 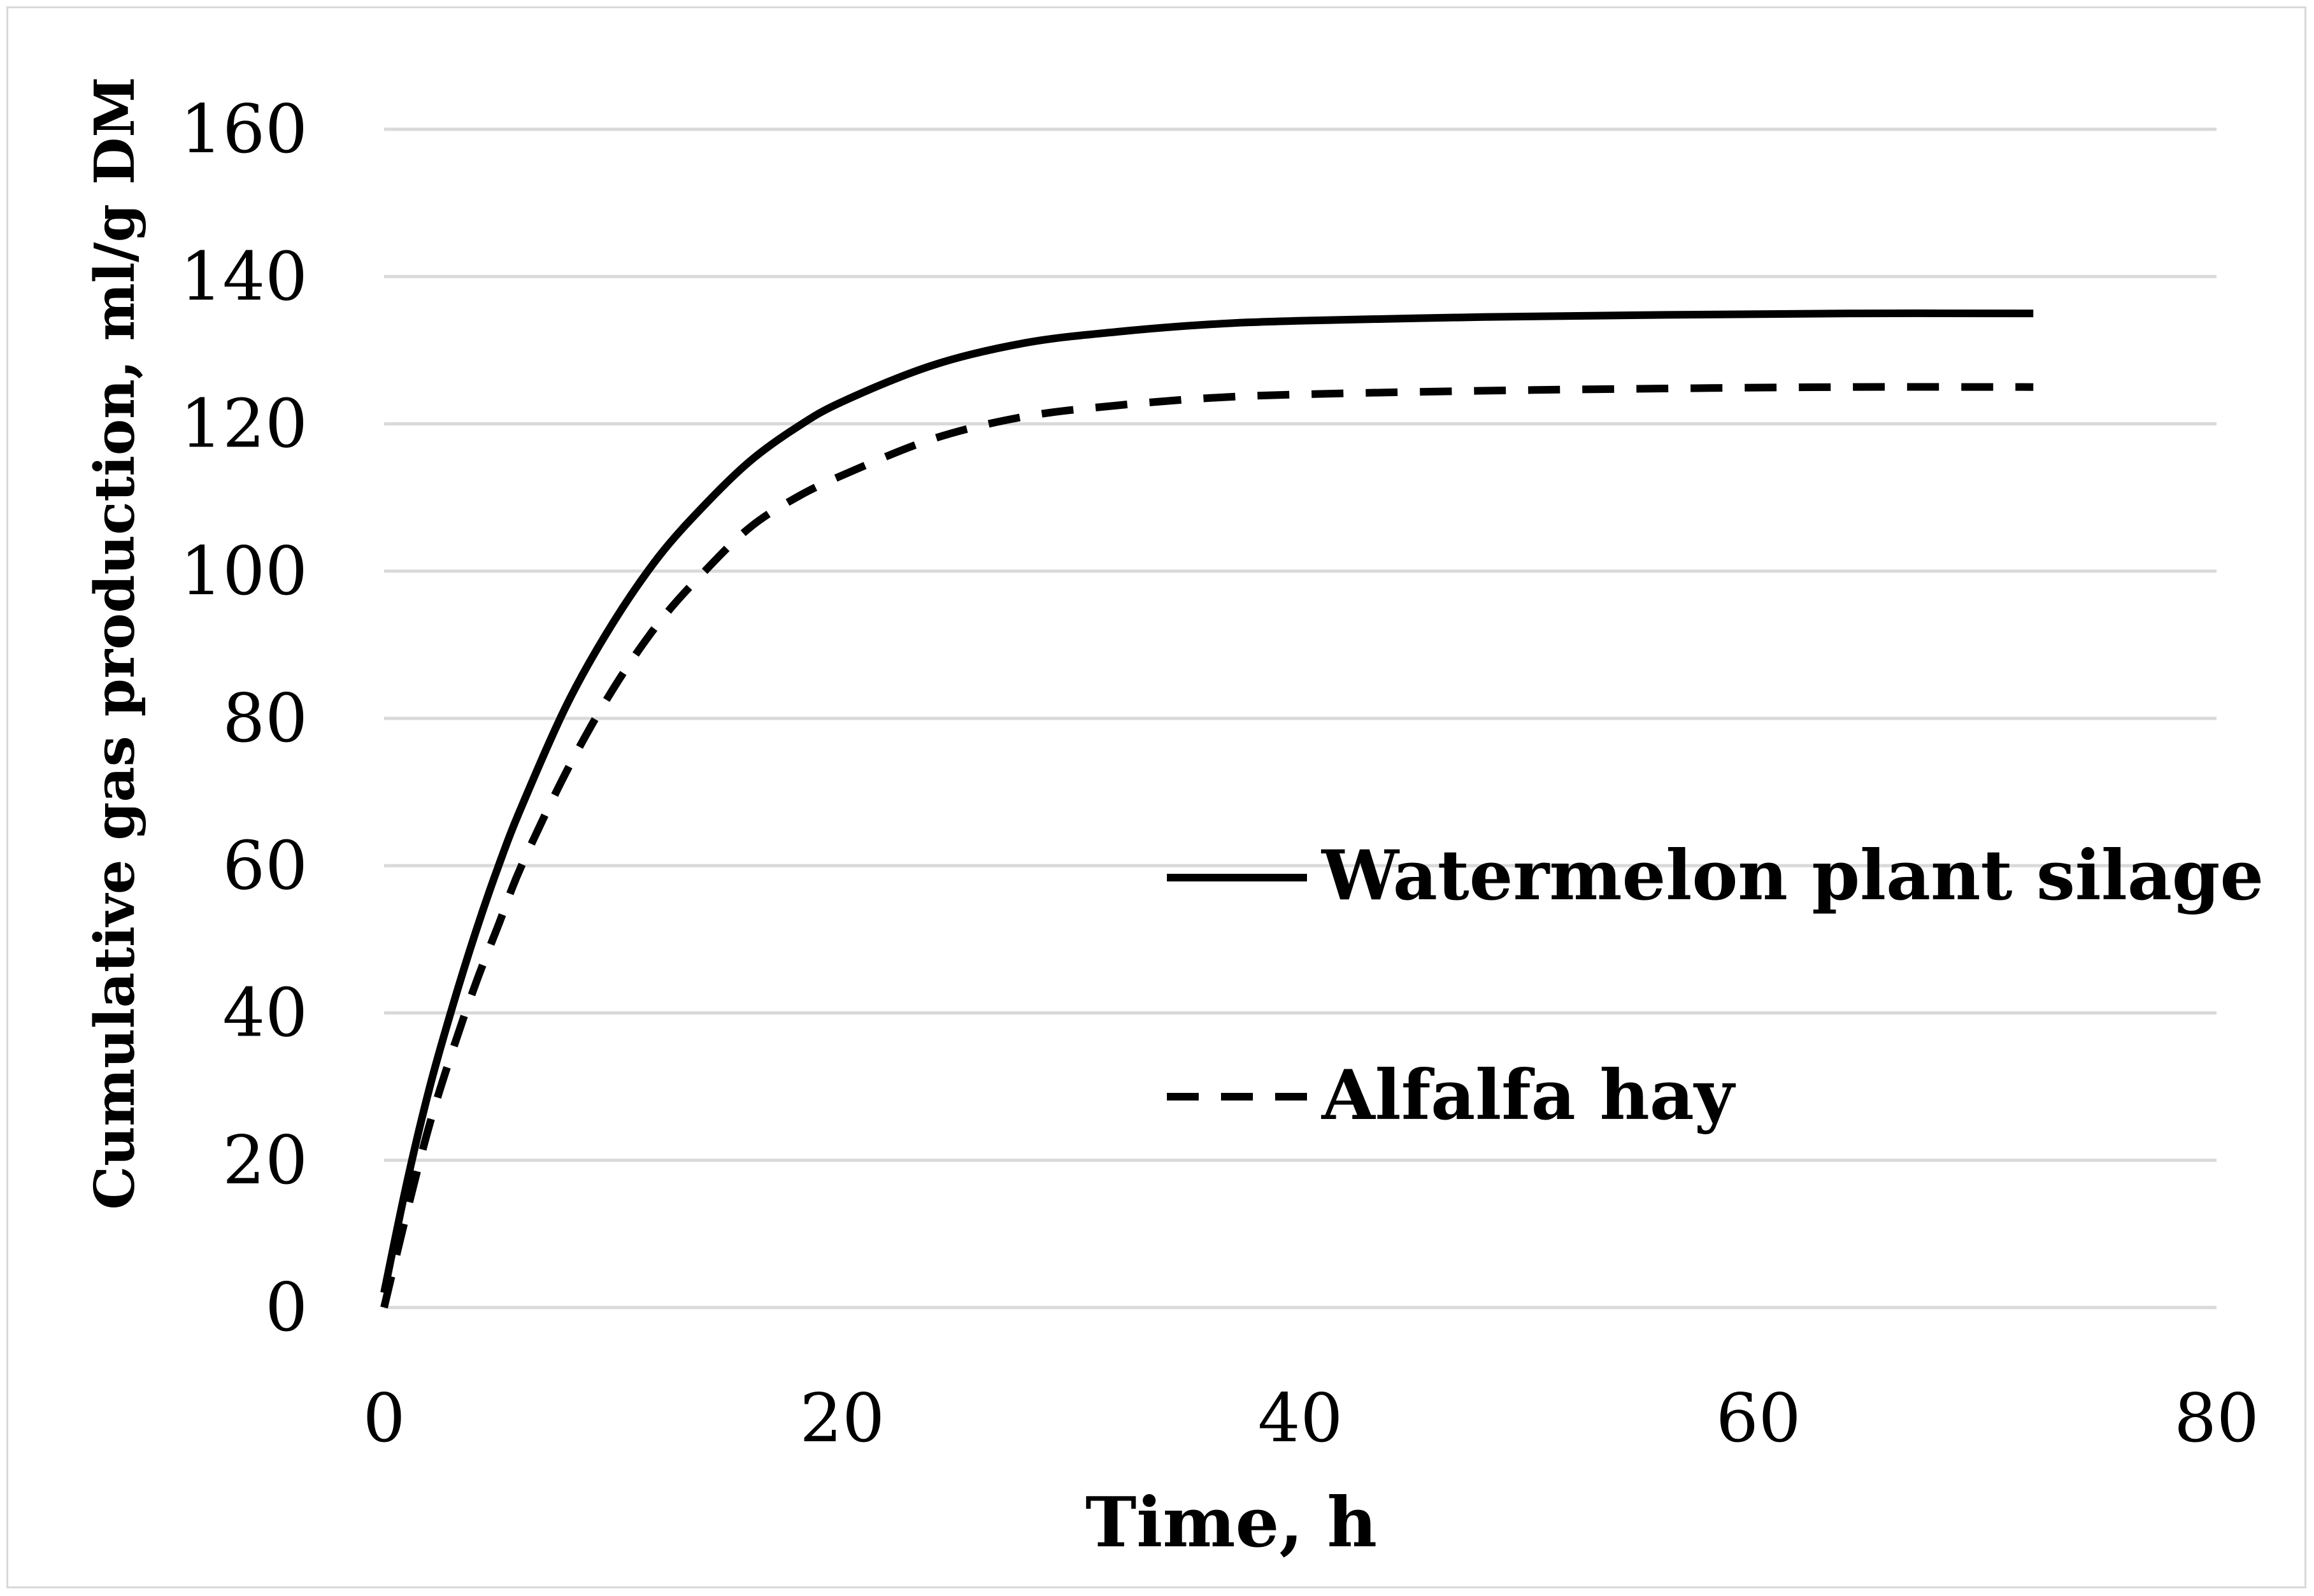 What do you see at coordinates (115, 642) in the screenshot?
I see `y-axis-title: Cumulative gas production, ml/g DM` at bounding box center [115, 642].